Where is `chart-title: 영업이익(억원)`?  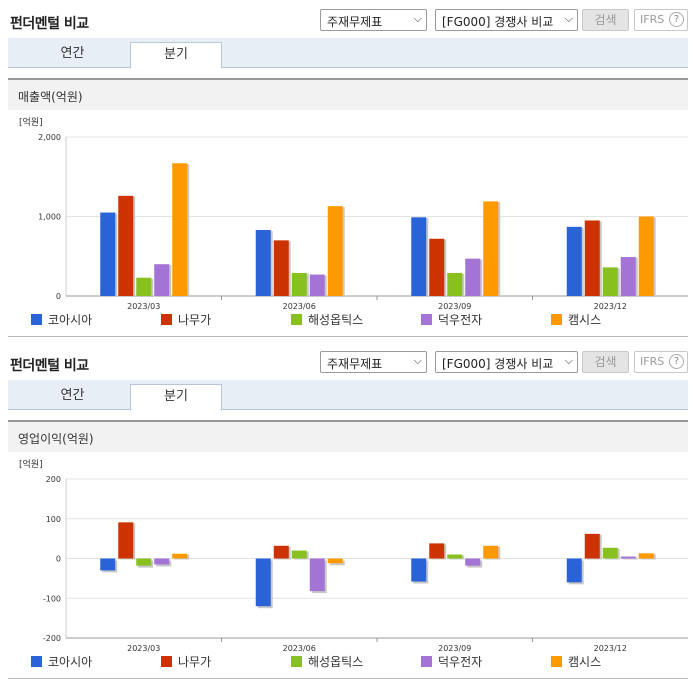
chart-title: 영업이익(억원) is located at coordinates (56, 439).